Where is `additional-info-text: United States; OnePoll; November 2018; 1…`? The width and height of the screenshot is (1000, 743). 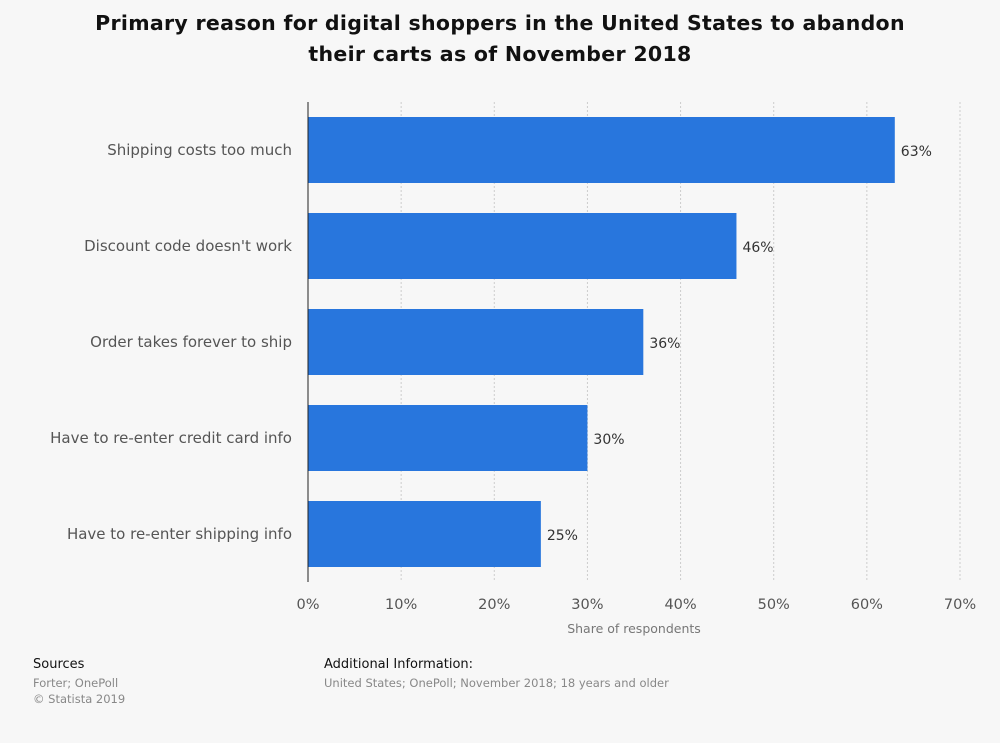
additional-info-text: United States; OnePoll; November 2018; 1… is located at coordinates (496, 683).